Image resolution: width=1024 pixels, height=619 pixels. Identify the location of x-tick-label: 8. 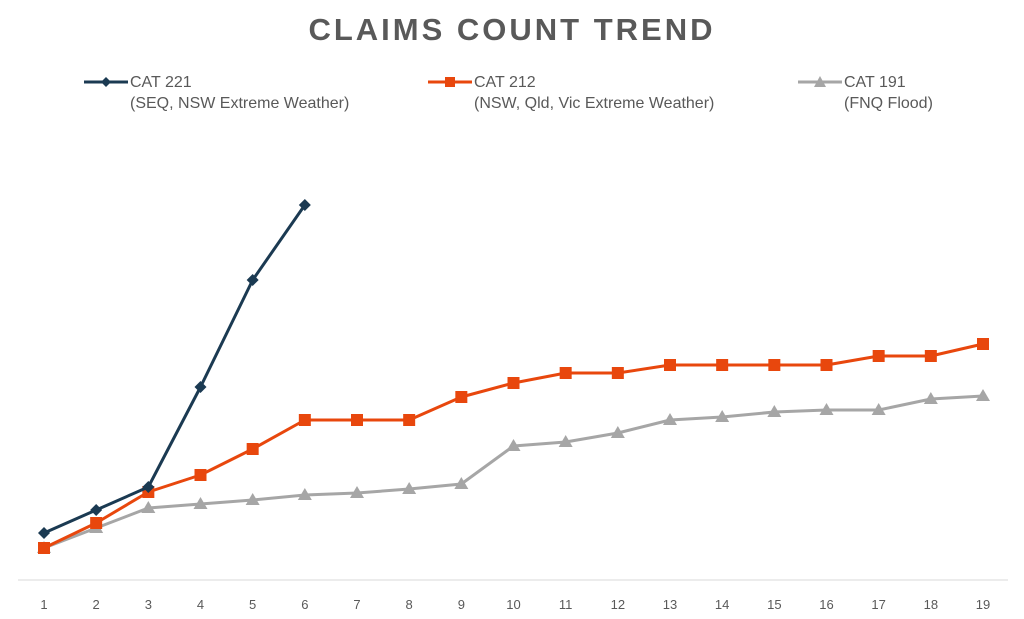
(409, 604).